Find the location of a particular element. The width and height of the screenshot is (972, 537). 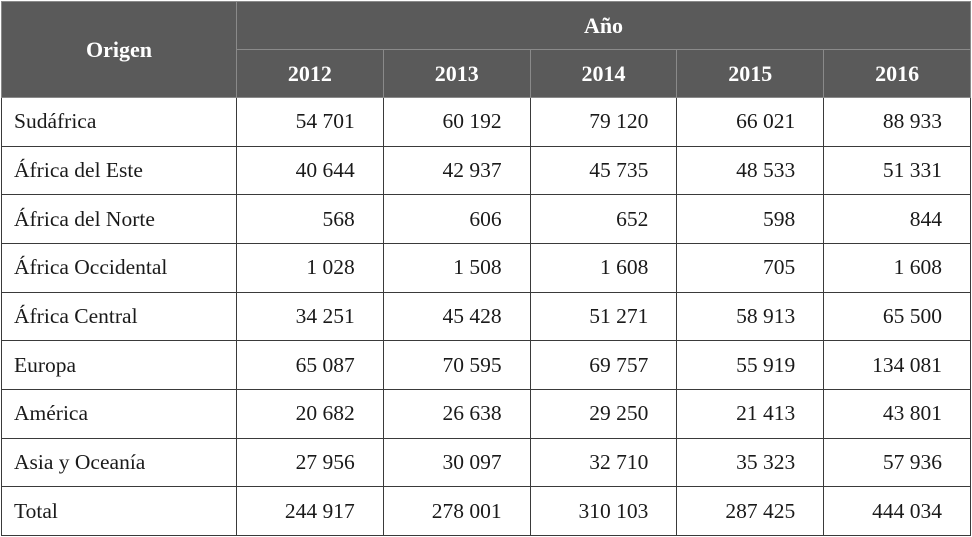

cell-value: 43 801 is located at coordinates (897, 413).